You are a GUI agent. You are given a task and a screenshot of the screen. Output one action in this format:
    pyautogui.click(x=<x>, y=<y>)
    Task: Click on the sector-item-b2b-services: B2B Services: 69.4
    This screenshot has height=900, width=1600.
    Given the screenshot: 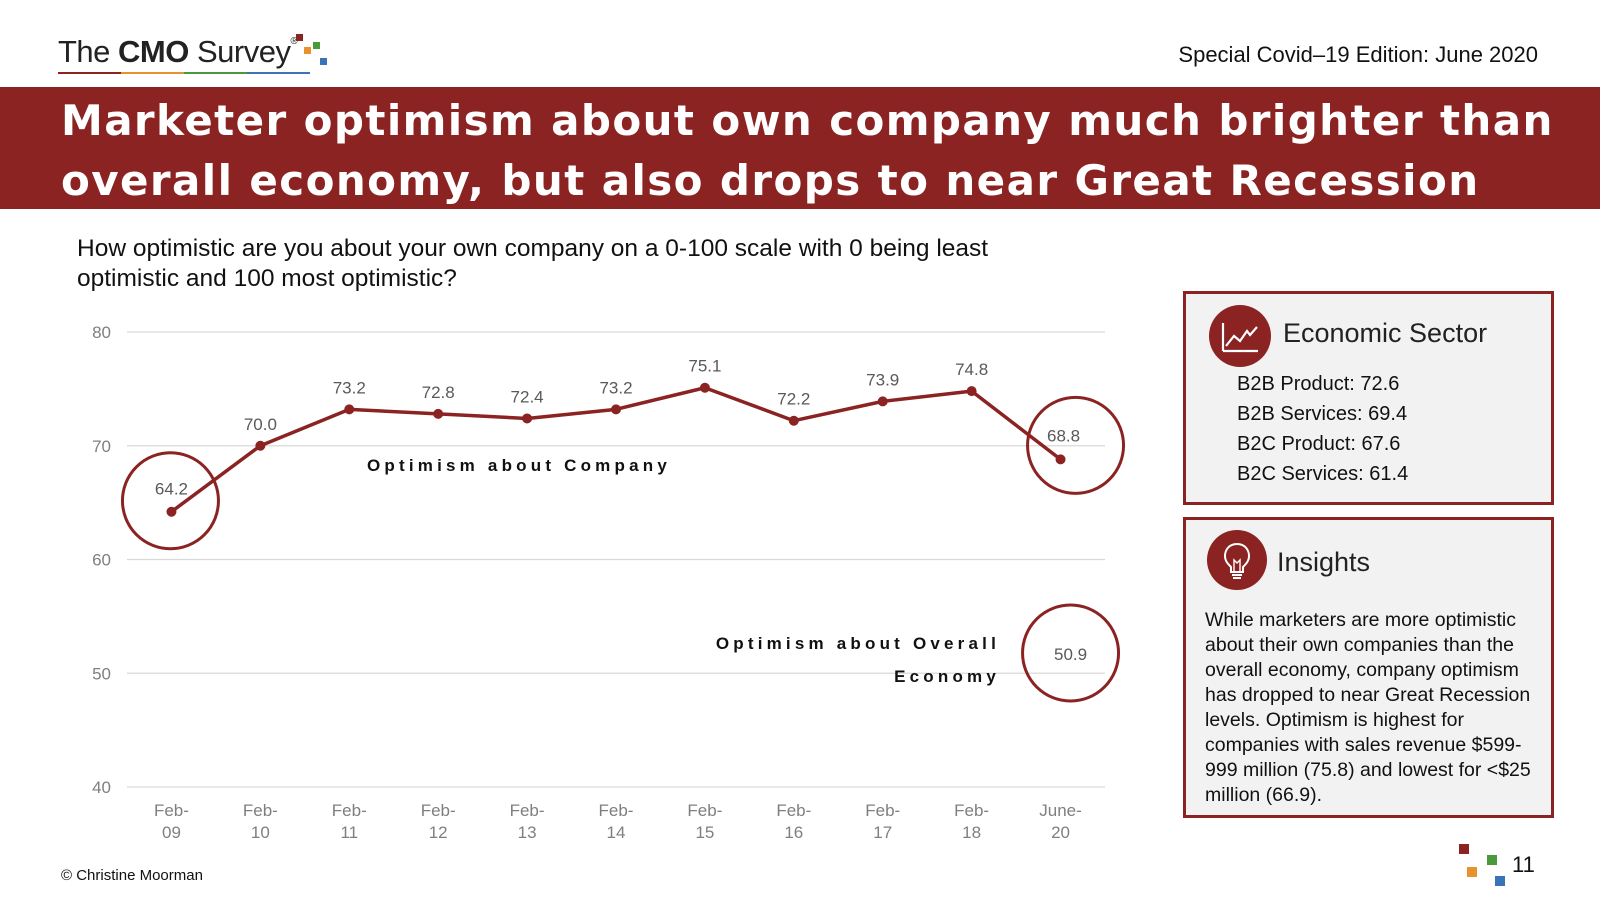 What is the action you would take?
    pyautogui.click(x=1322, y=414)
    